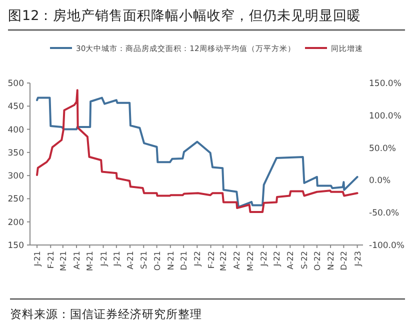 Image resolution: width=417 pixels, height=336 pixels. What do you see at coordinates (171, 260) in the screenshot?
I see `x-tick-label: N-21` at bounding box center [171, 260].